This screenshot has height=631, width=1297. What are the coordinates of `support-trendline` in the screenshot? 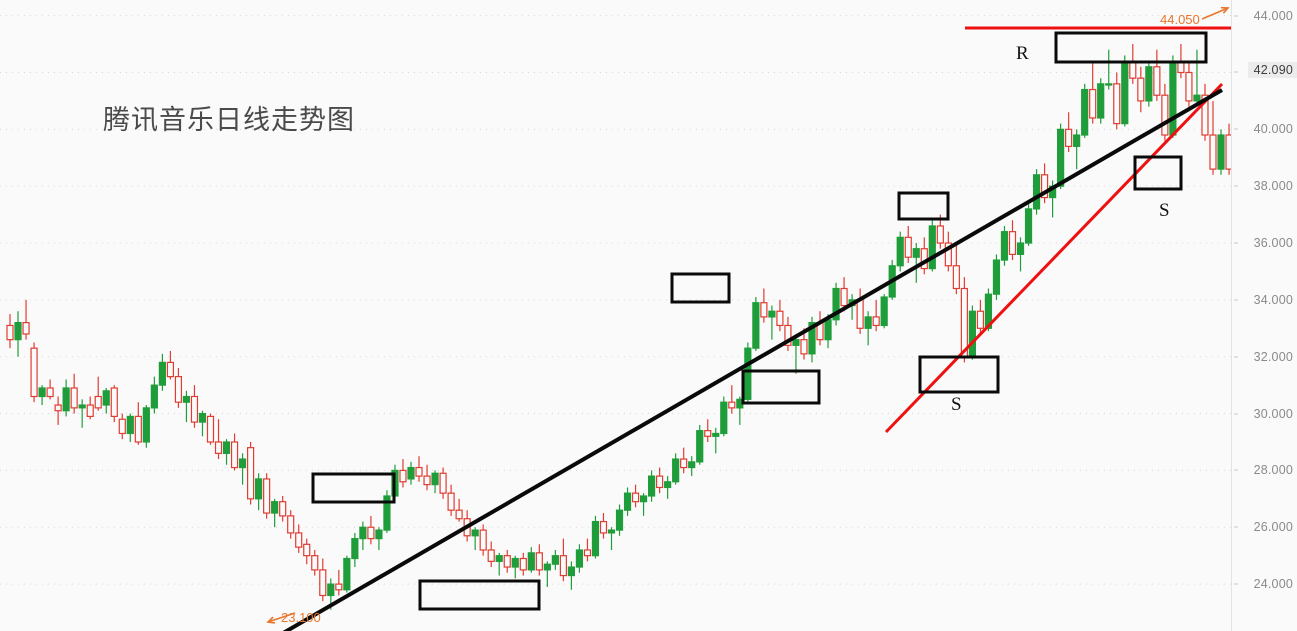 It's located at (1054, 258).